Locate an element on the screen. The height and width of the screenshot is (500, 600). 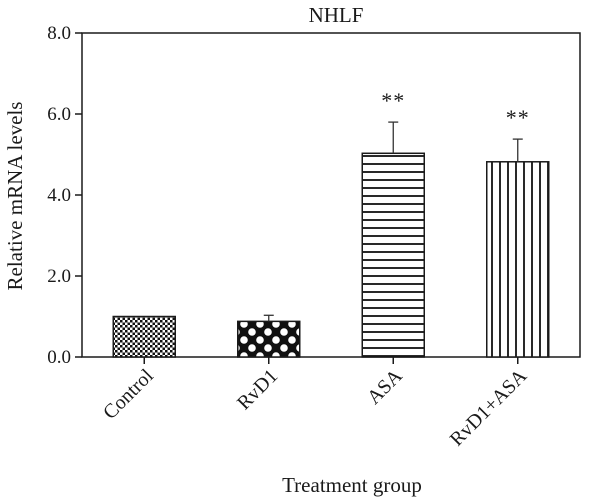
y-tick-label: 0.0 is located at coordinates (59, 357).